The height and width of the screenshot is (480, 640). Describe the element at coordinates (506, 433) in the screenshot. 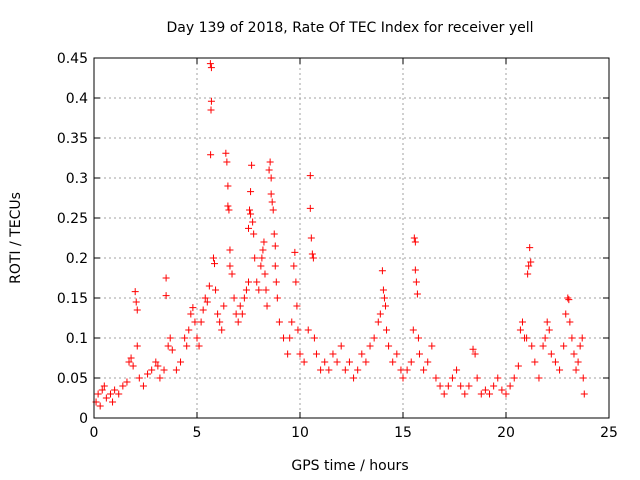

I see `x-tick-label: 20` at that location.